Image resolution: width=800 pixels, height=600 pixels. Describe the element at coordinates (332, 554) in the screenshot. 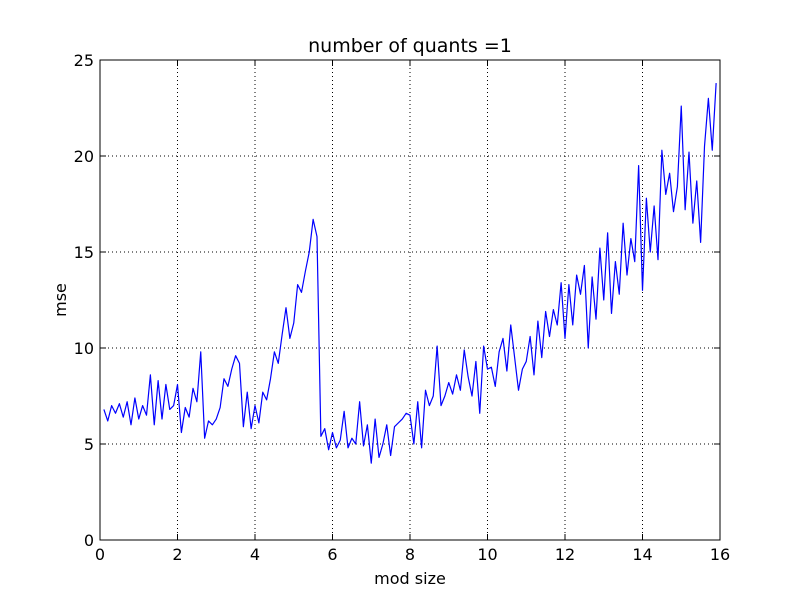

I see `x-tick-label: 6` at that location.